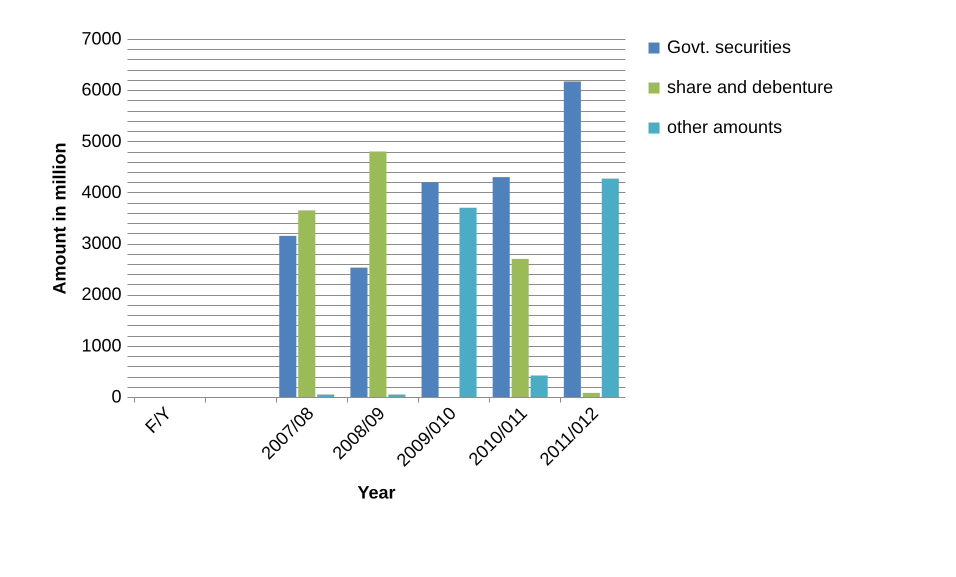 The image size is (956, 577). What do you see at coordinates (116, 396) in the screenshot?
I see `y-tick-label: 0` at bounding box center [116, 396].